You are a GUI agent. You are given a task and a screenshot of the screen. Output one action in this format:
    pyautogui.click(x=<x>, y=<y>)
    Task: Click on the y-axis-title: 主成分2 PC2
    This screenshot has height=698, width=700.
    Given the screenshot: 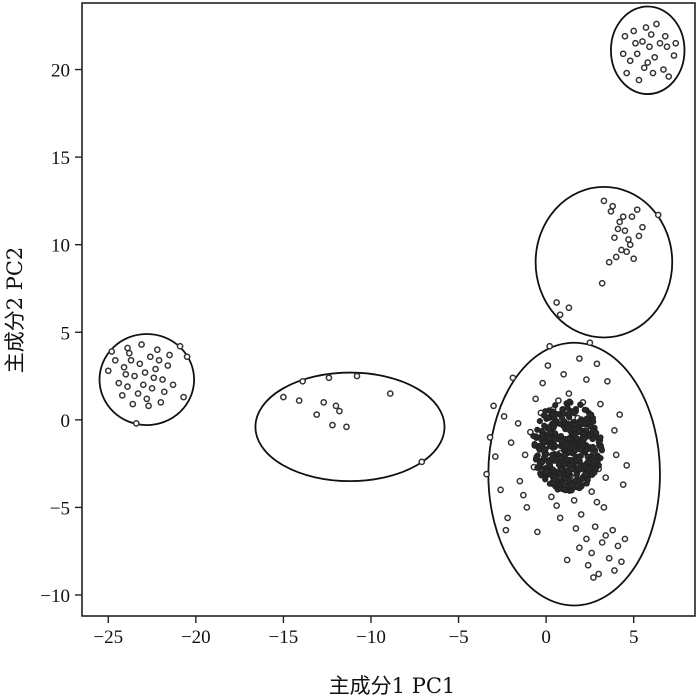 What is the action you would take?
    pyautogui.click(x=15, y=310)
    